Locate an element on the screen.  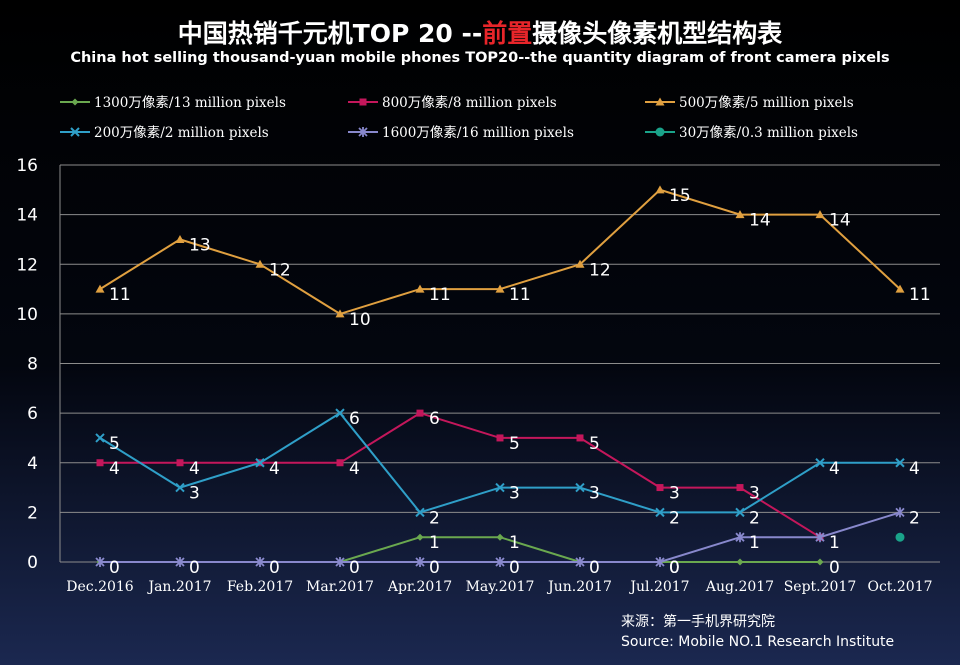
x-tick-label: Dec.2016 is located at coordinates (100, 587).